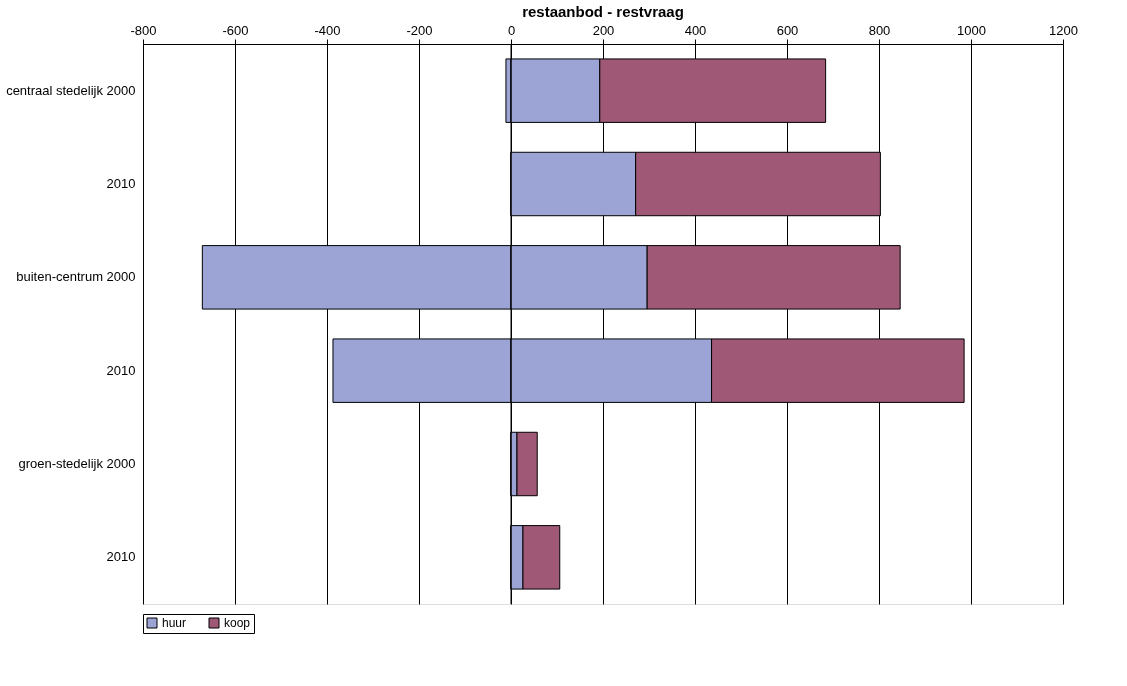  What do you see at coordinates (77, 463) in the screenshot?
I see `y-tick-label: groen-stedelijk 2000` at bounding box center [77, 463].